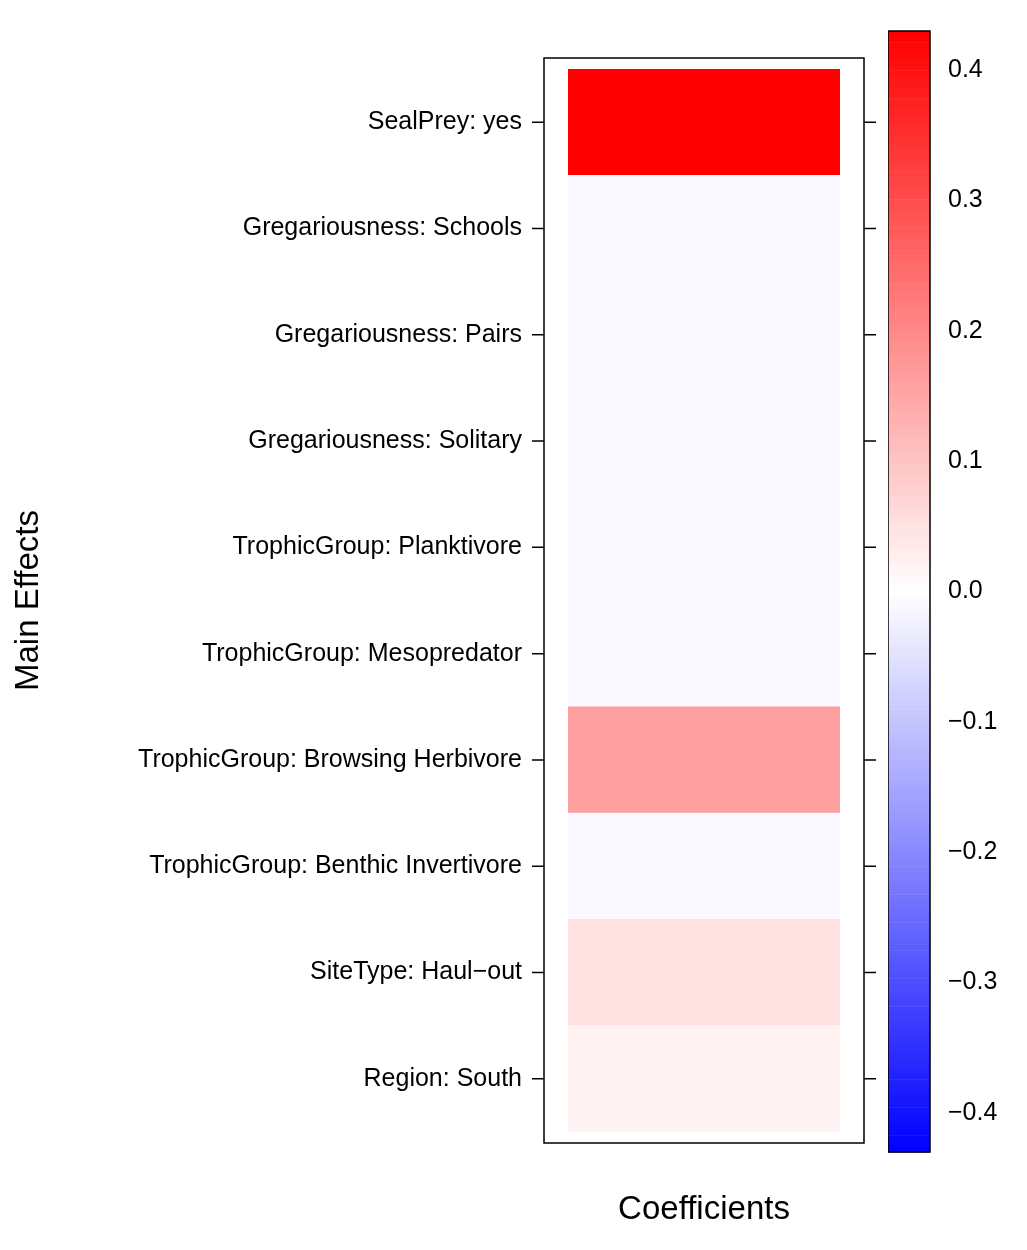 Image resolution: width=1027 pixels, height=1250 pixels. Describe the element at coordinates (704, 1207) in the screenshot. I see `x-axis-title: Coefficients` at that location.